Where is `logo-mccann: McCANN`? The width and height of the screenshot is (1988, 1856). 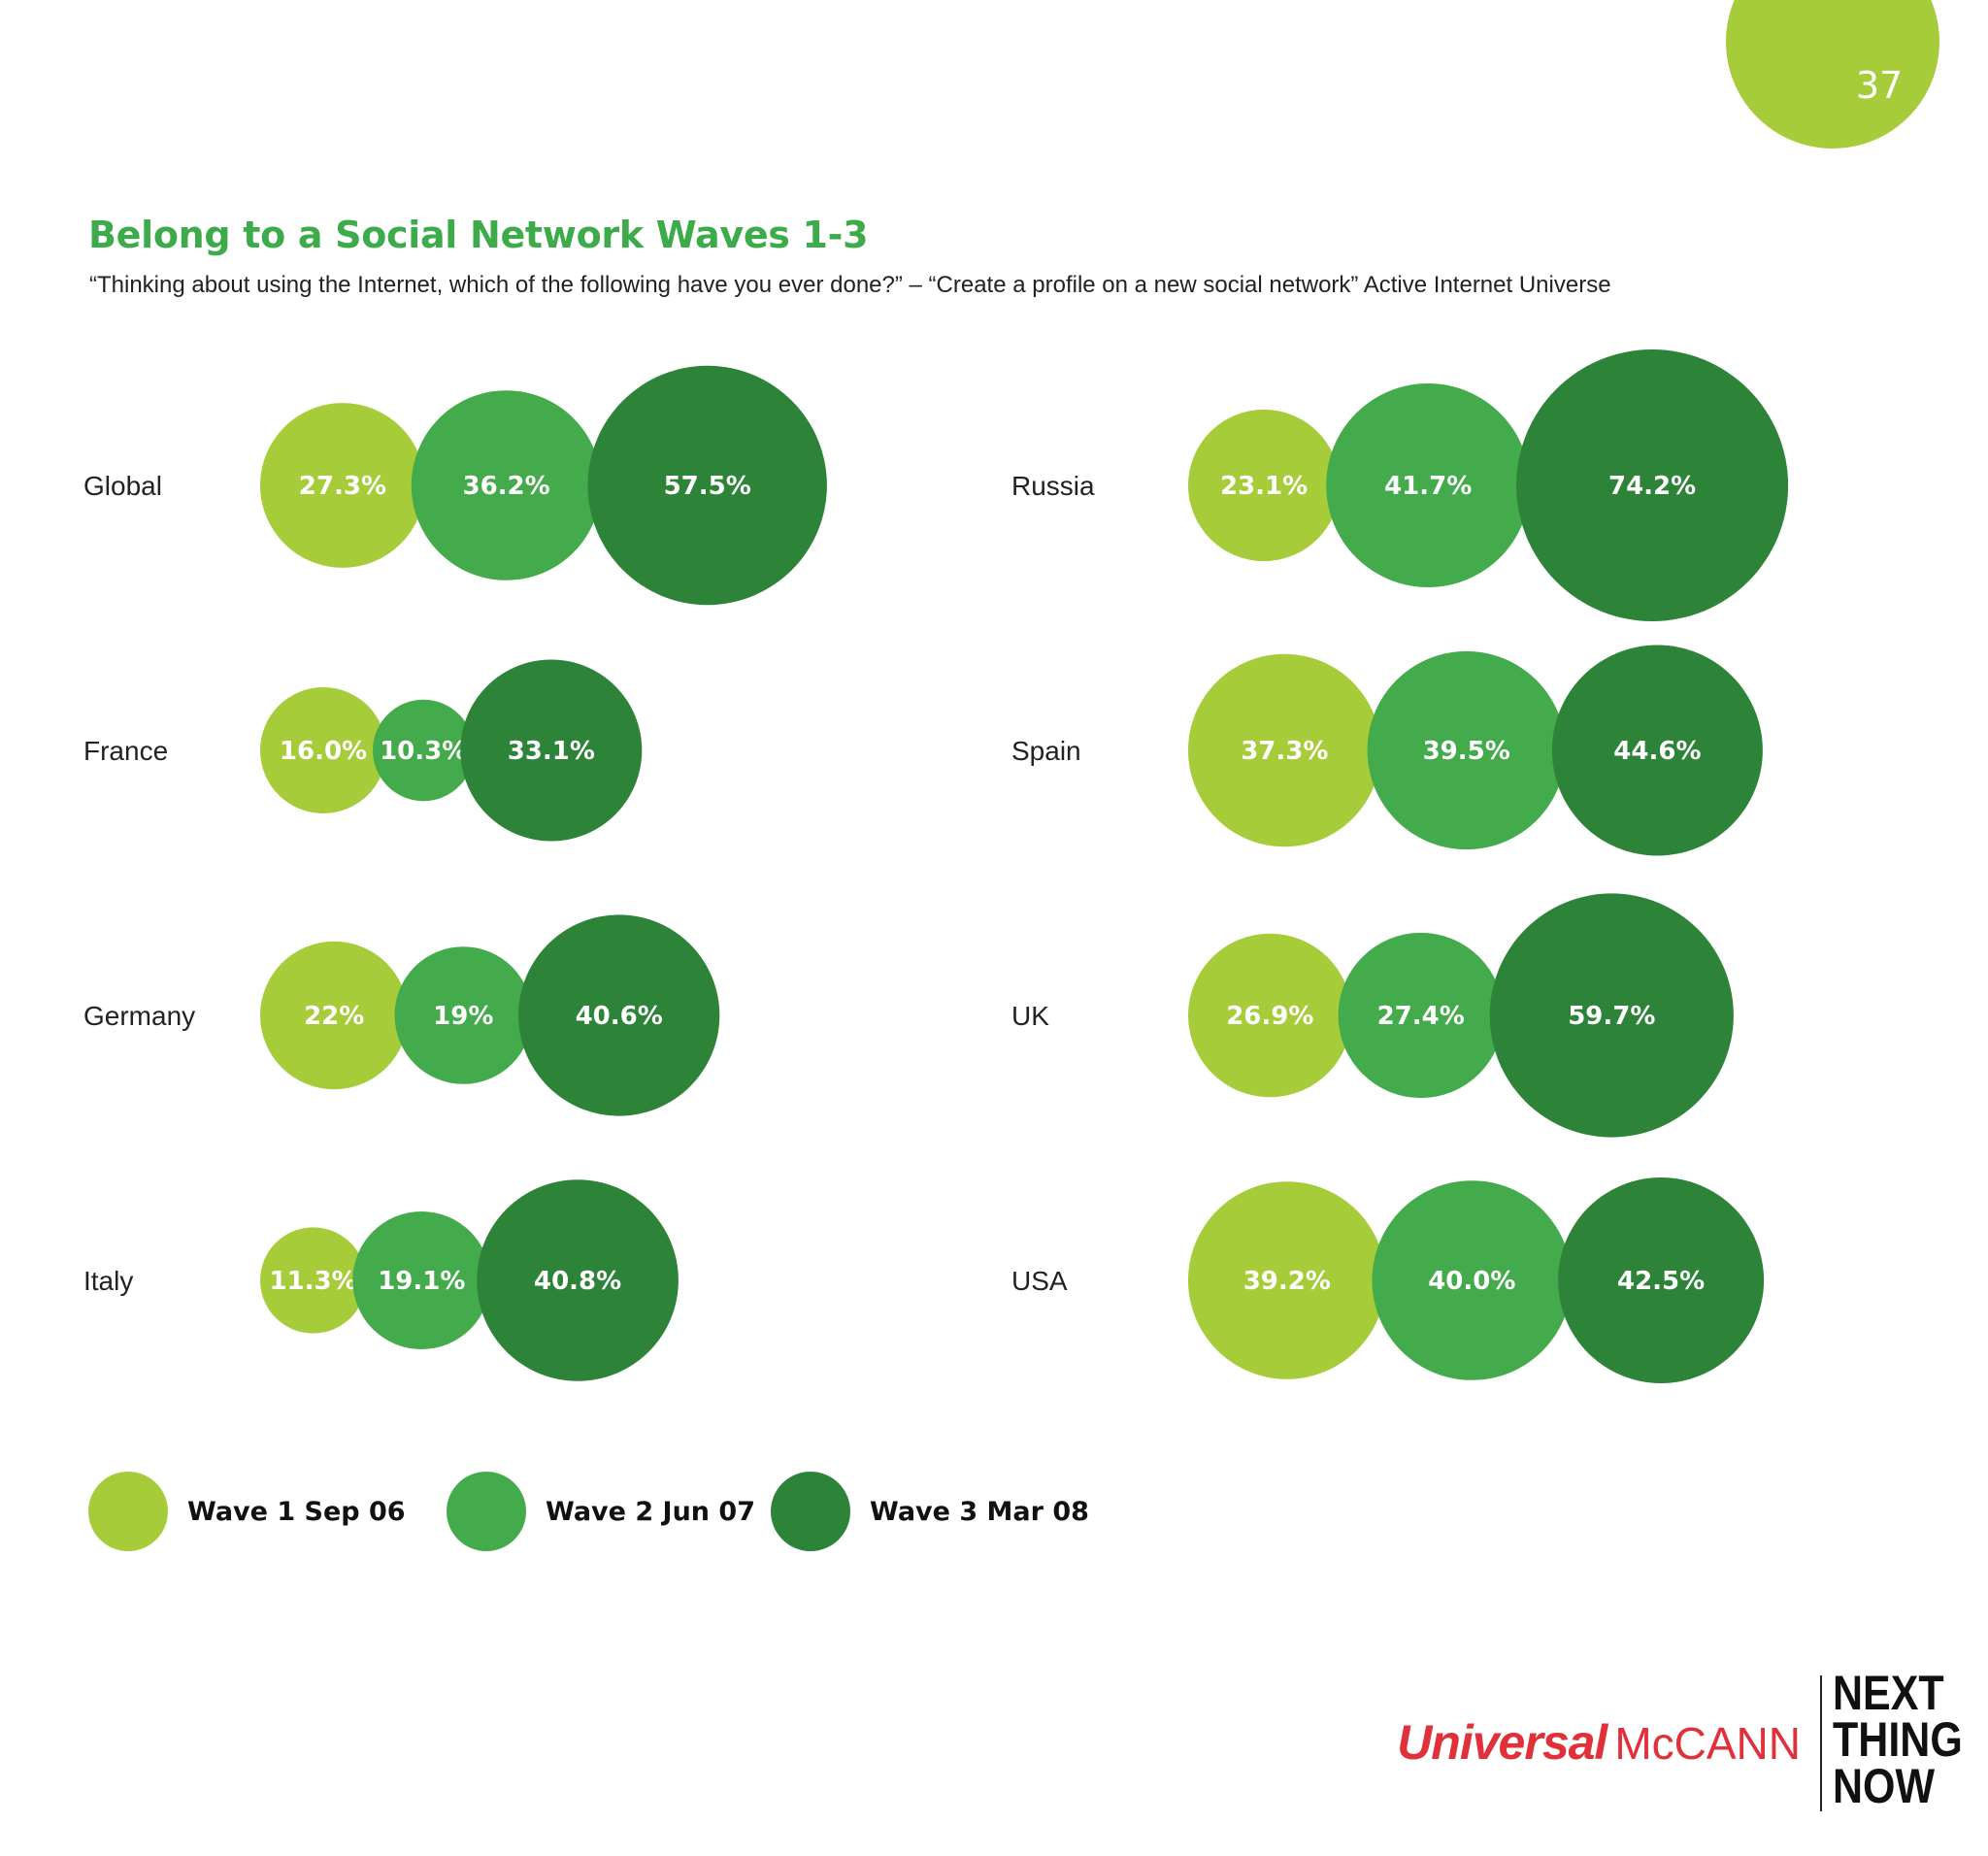 logo-mccann: McCANN is located at coordinates (1708, 1743).